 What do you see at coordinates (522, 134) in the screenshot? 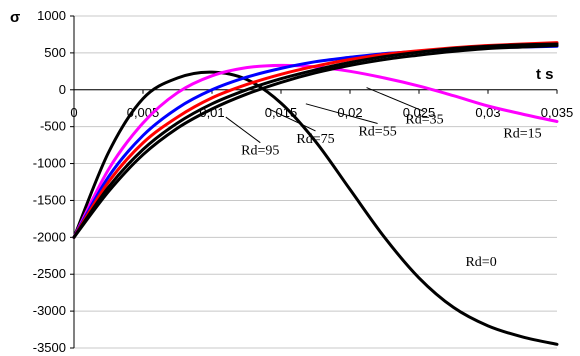
I see `annotation-rd-15: Rd=15` at bounding box center [522, 134].